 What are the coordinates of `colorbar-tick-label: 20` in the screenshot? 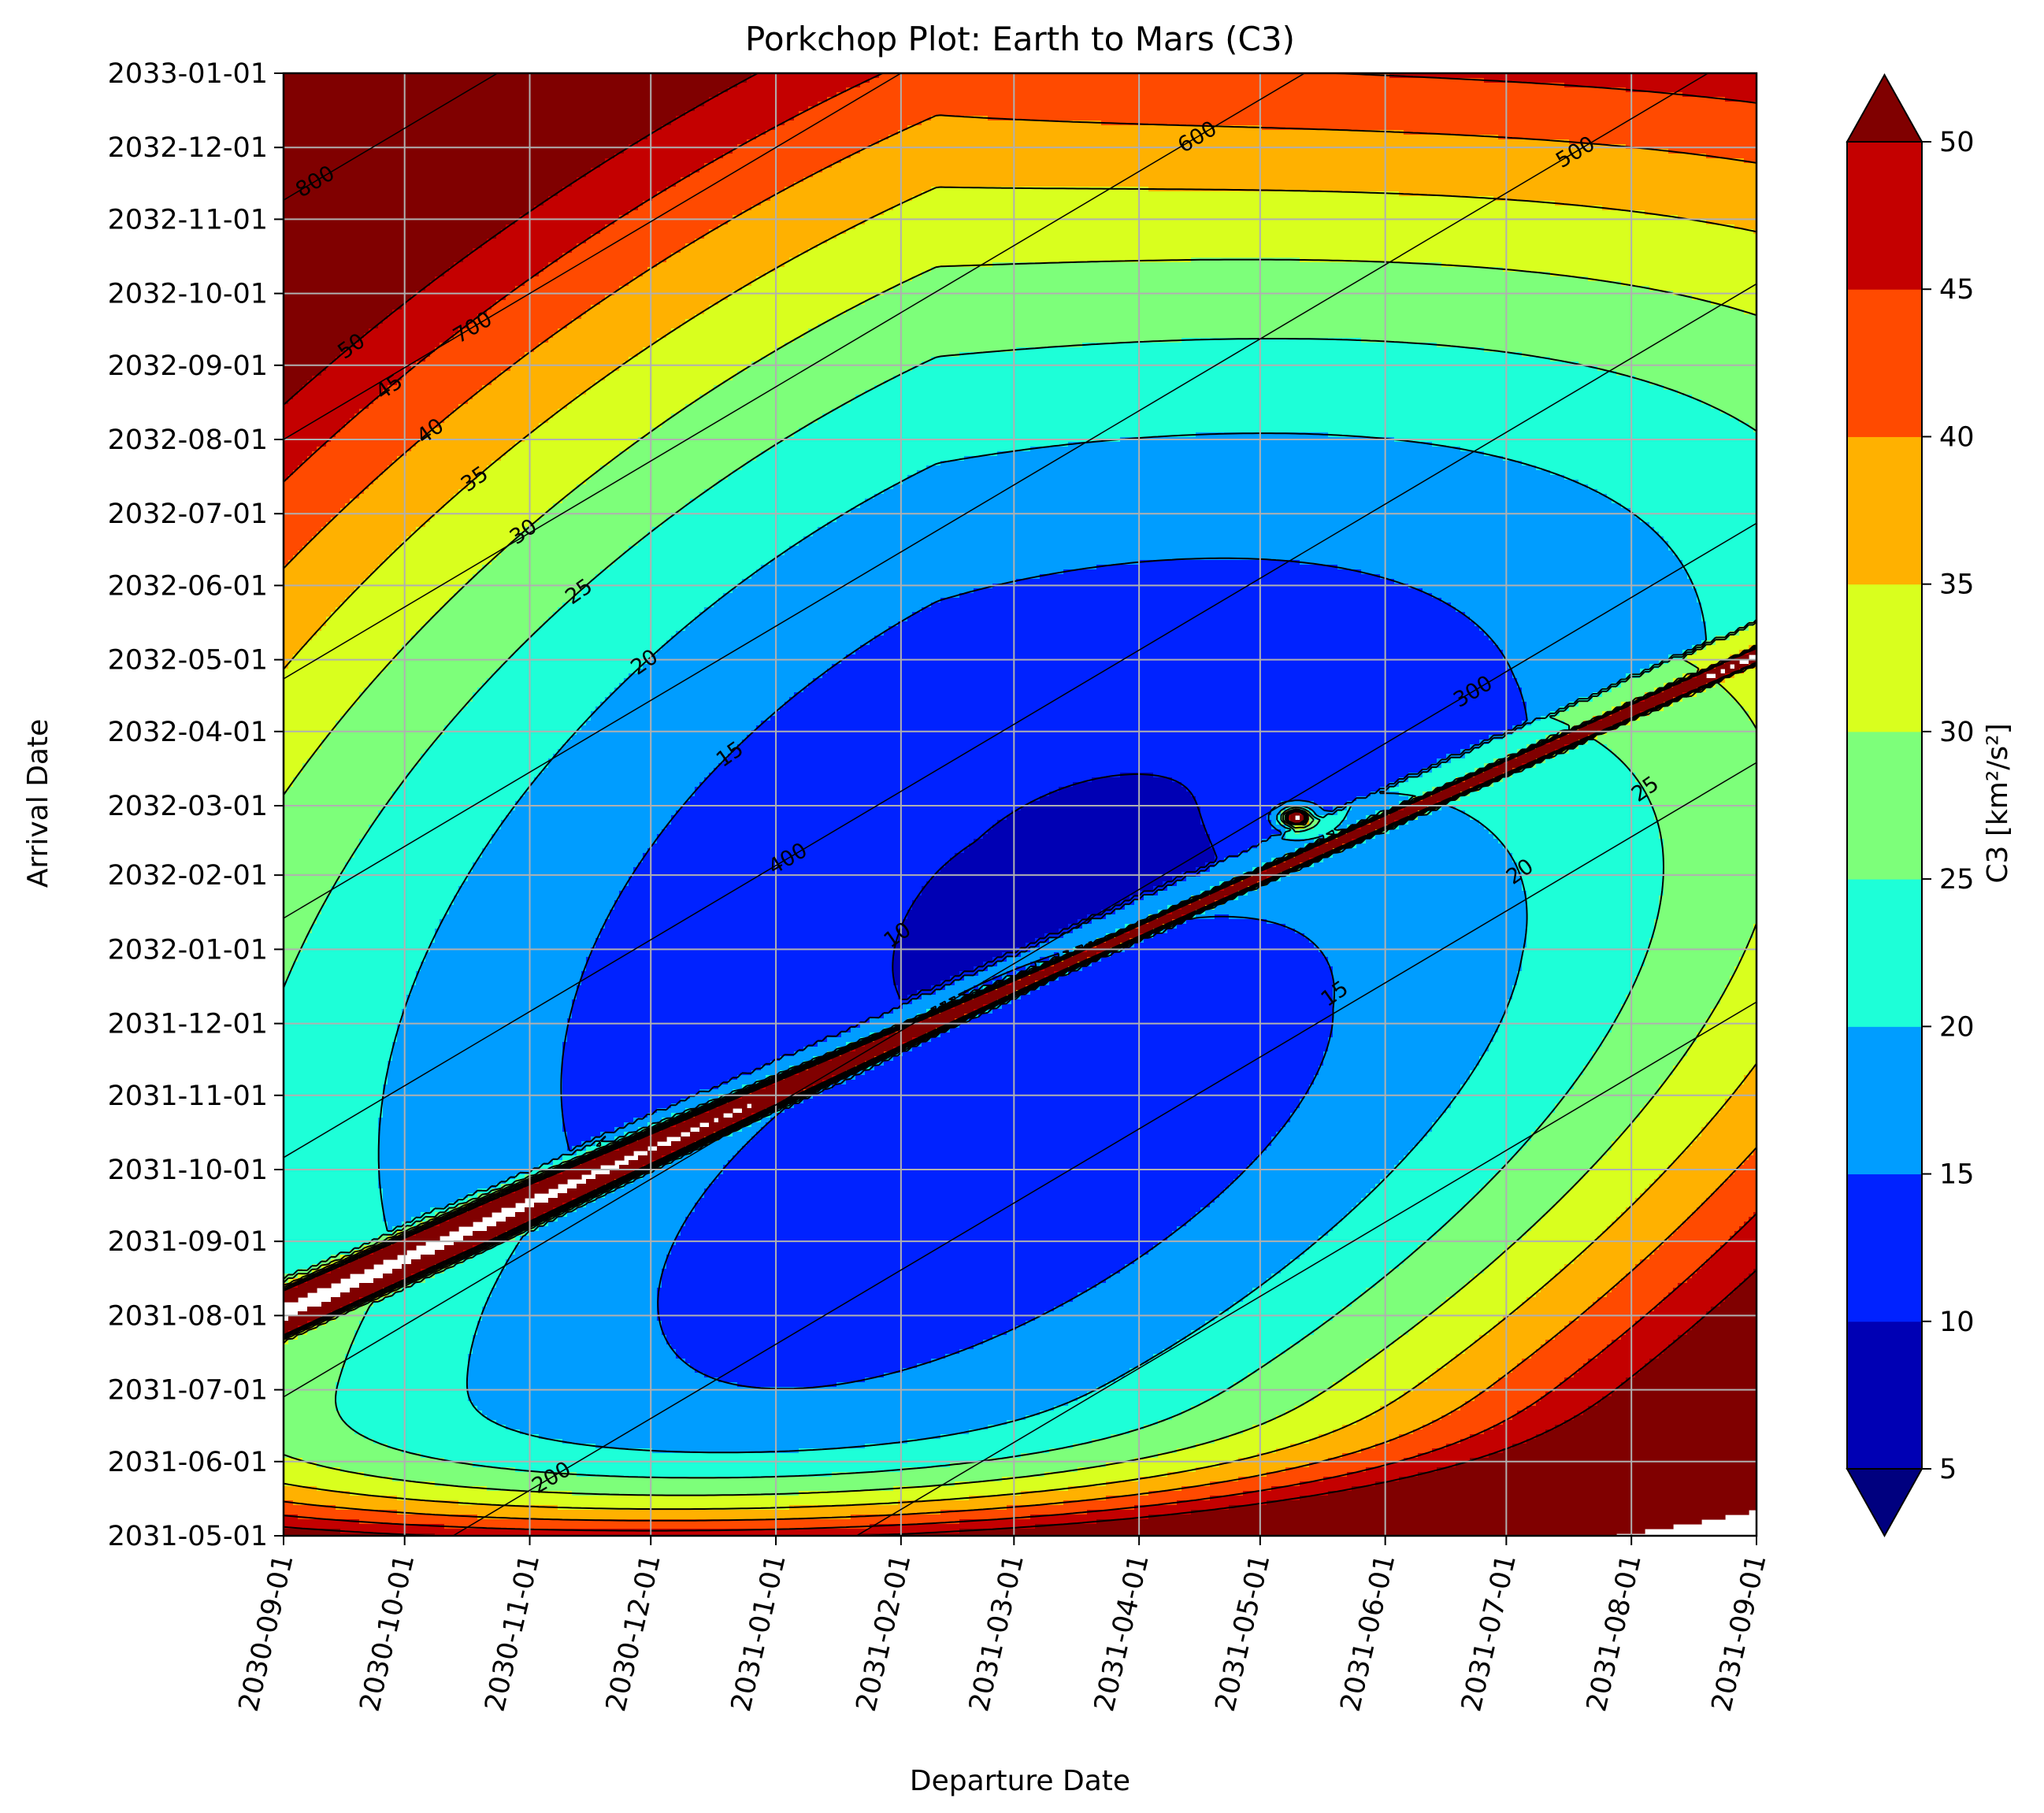 It's located at (1957, 1027).